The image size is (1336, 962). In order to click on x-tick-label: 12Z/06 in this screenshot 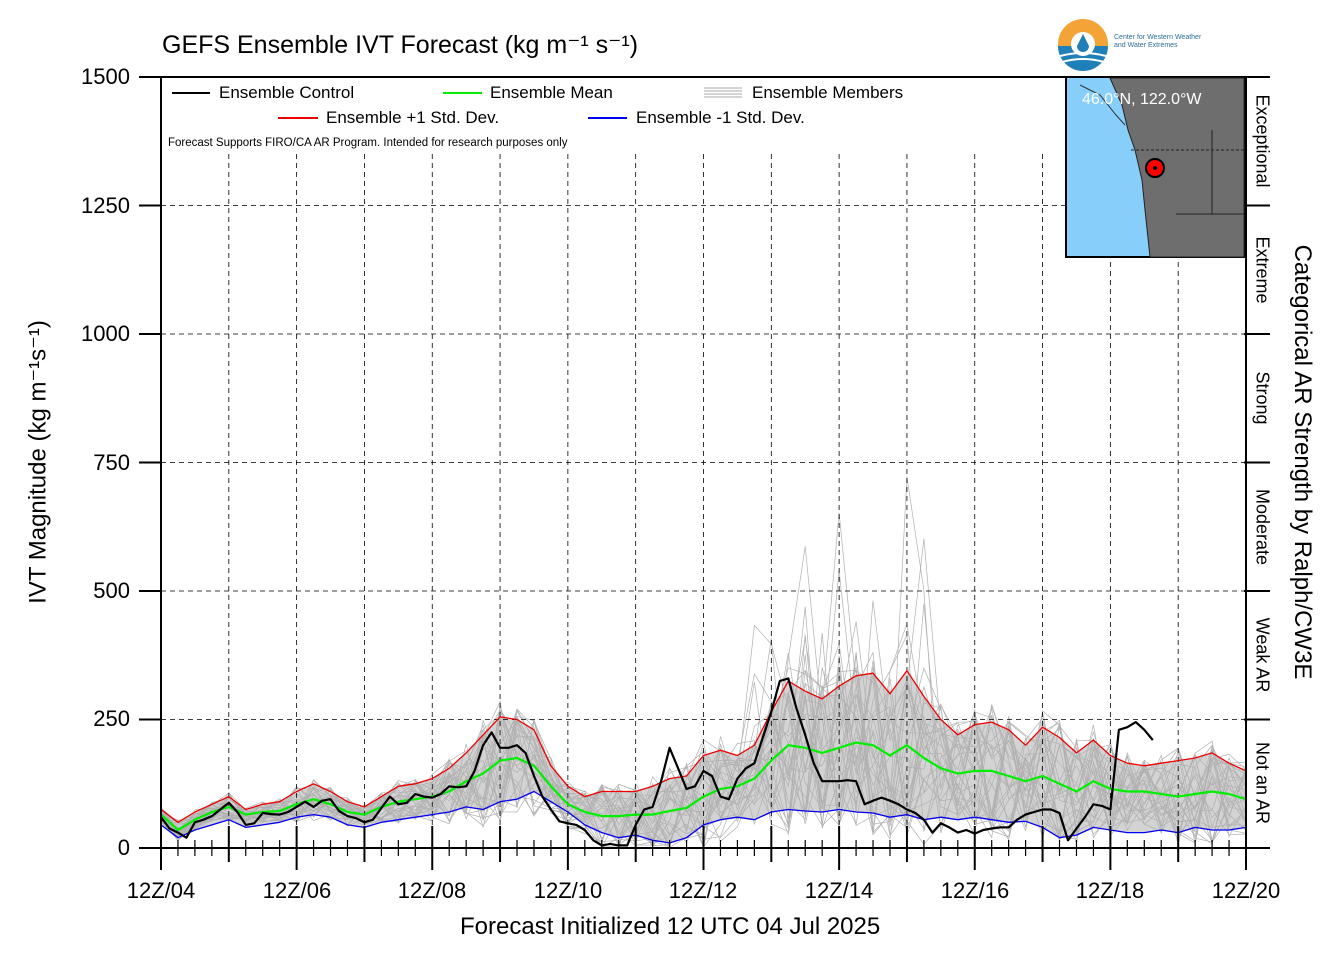, I will do `click(297, 890)`.